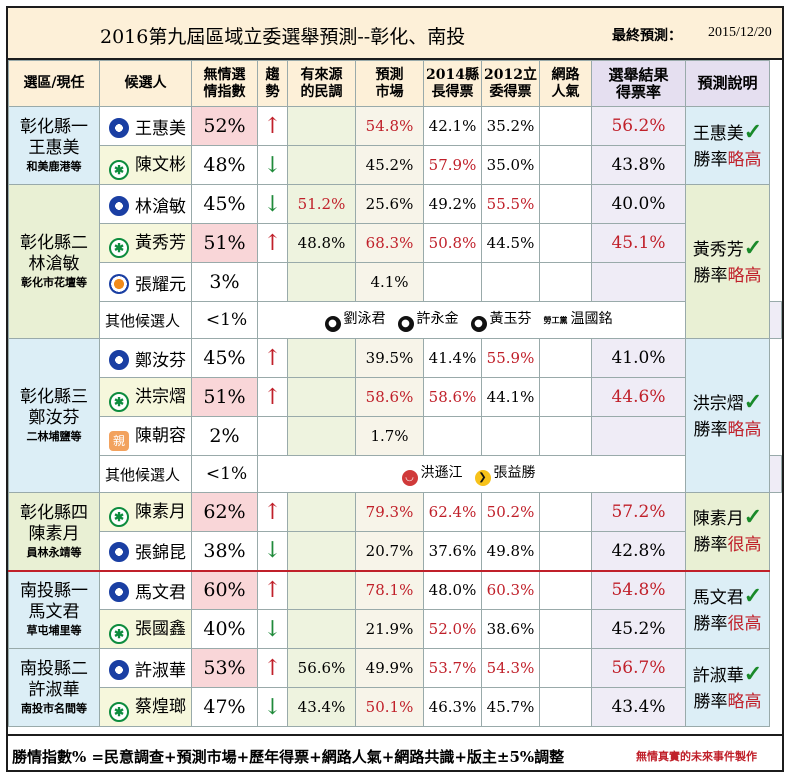 Image resolution: width=790 pixels, height=778 pixels. What do you see at coordinates (727, 415) in the screenshot?
I see `note-cell: 洪宗熠✓ 勝率略高` at bounding box center [727, 415].